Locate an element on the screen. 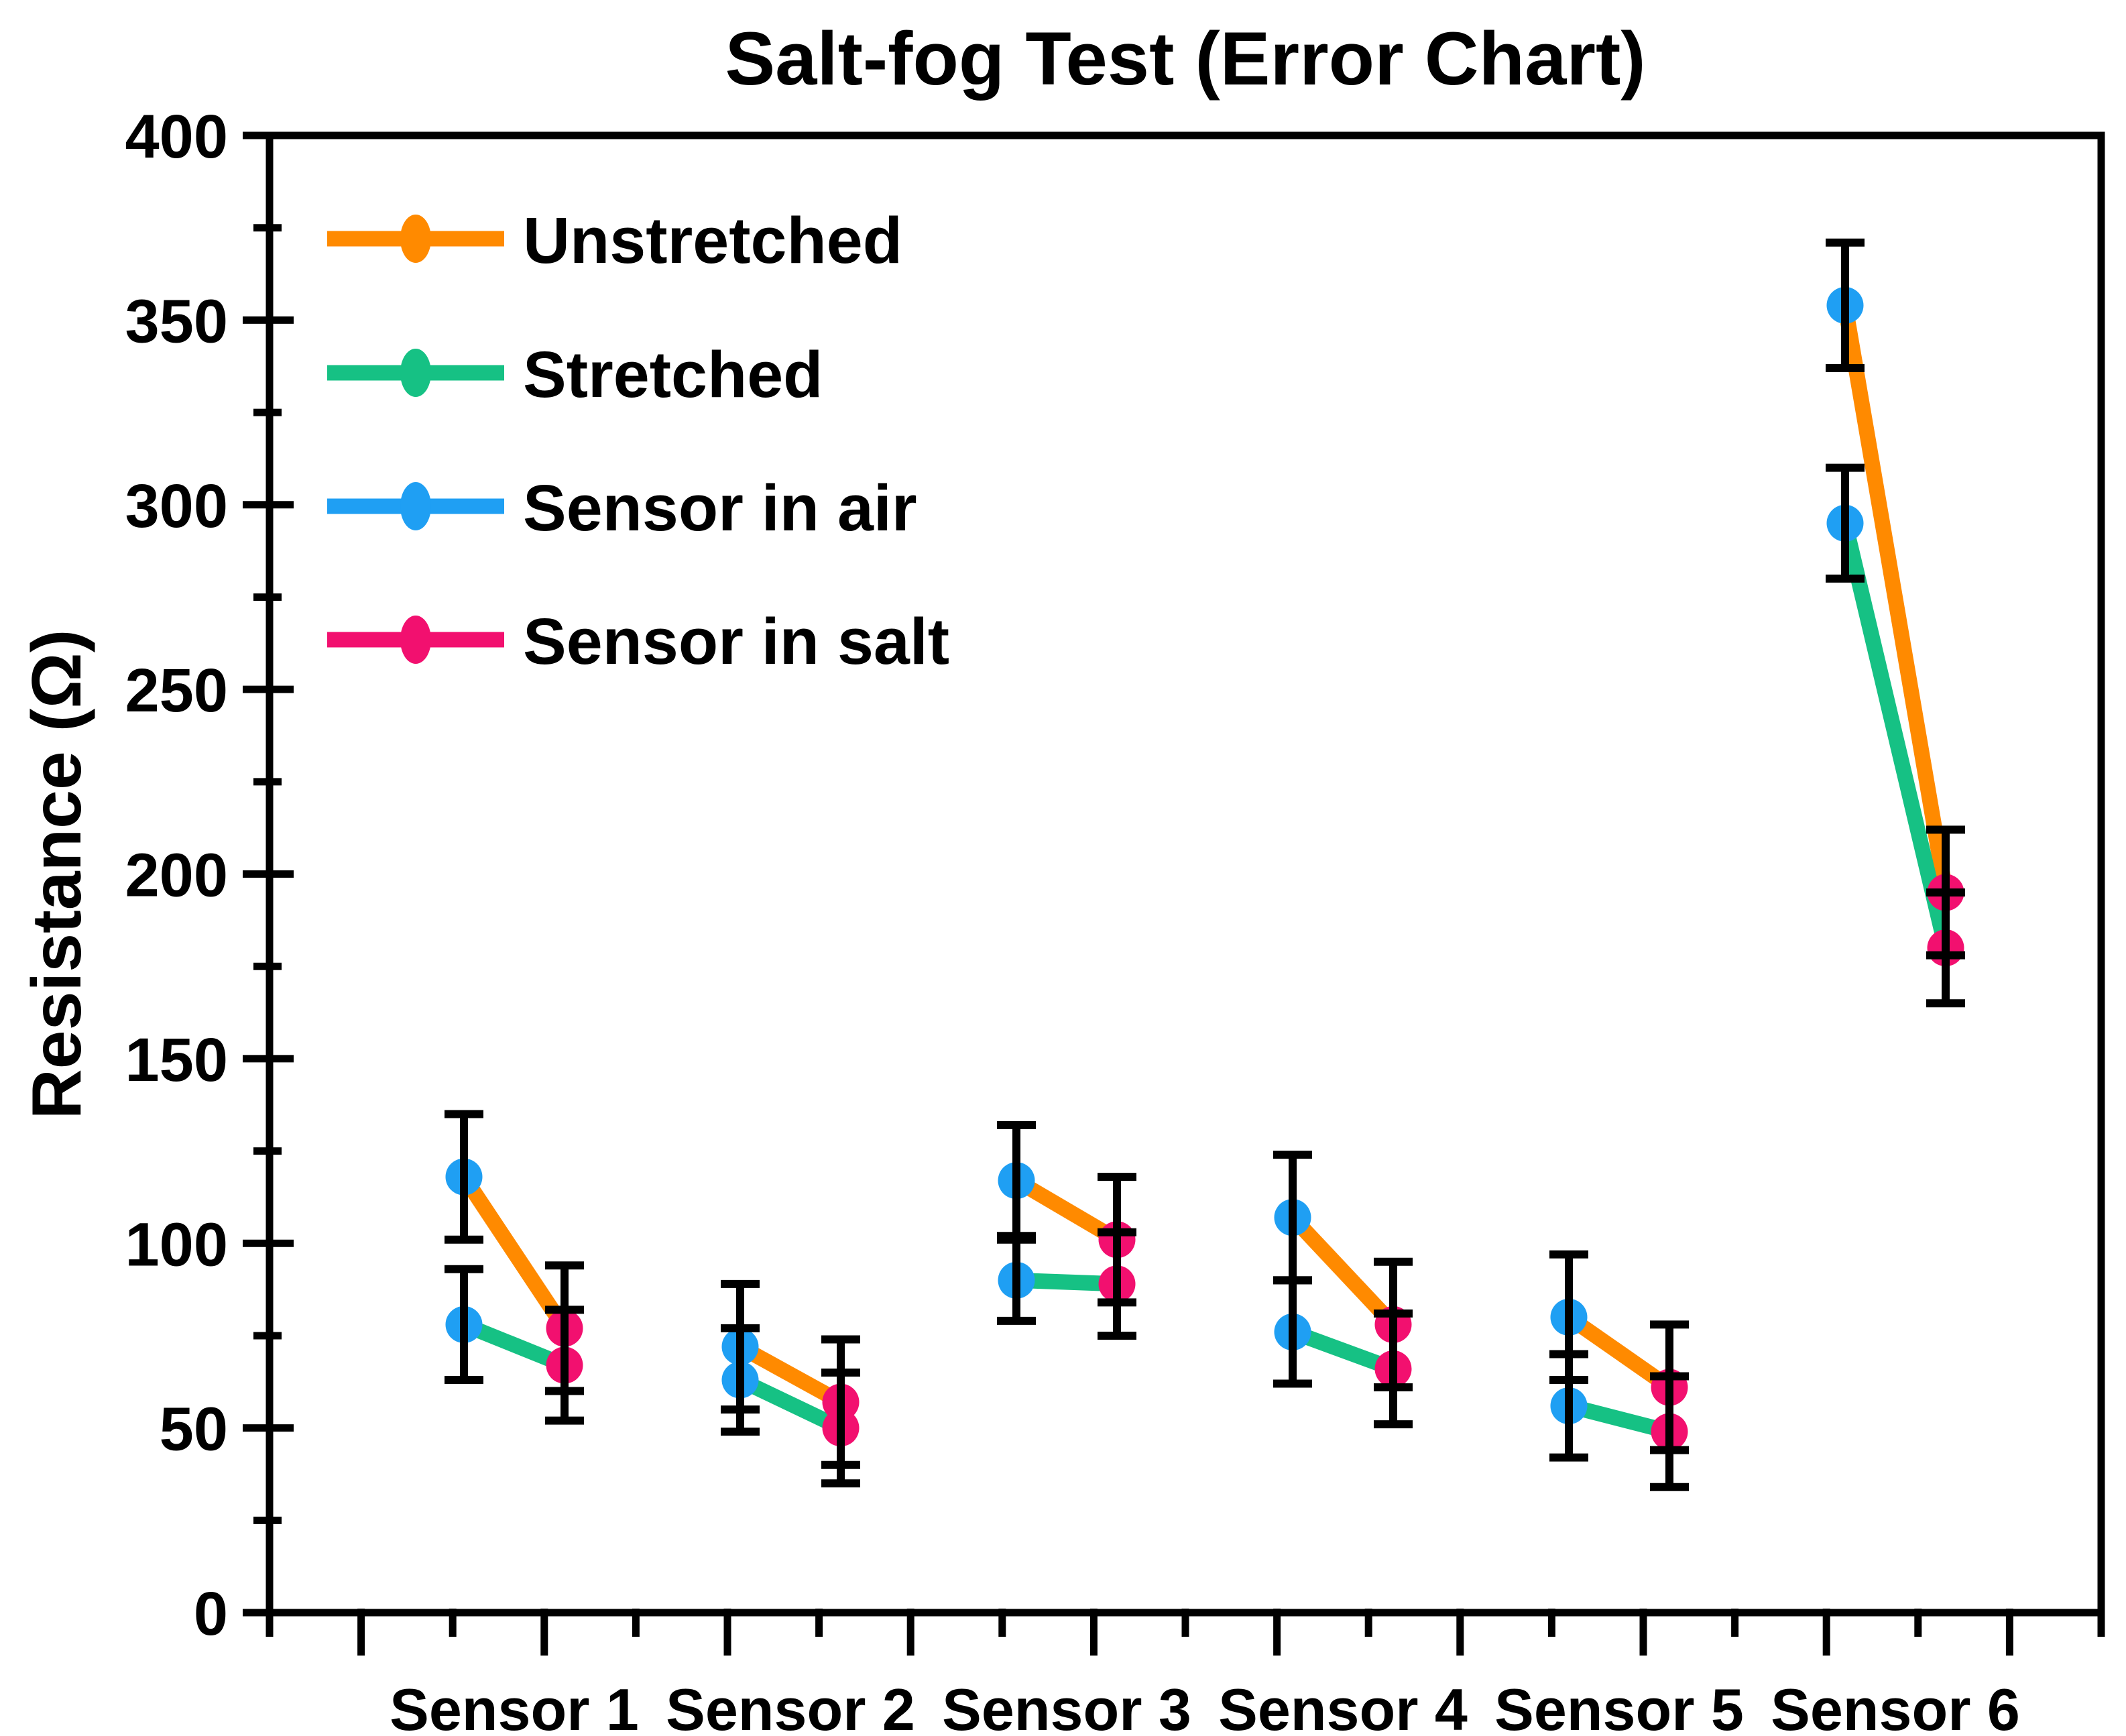 The height and width of the screenshot is (1736, 2126). legend-label: Sensor in salt is located at coordinates (736, 641).